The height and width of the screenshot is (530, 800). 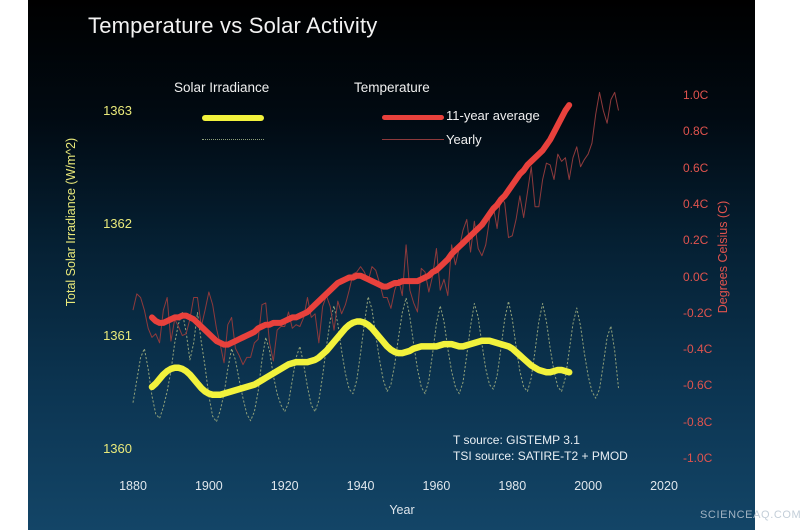 I want to click on source-irradiance: TSI source: SATIRE-T2 + PMOD, so click(x=540, y=456).